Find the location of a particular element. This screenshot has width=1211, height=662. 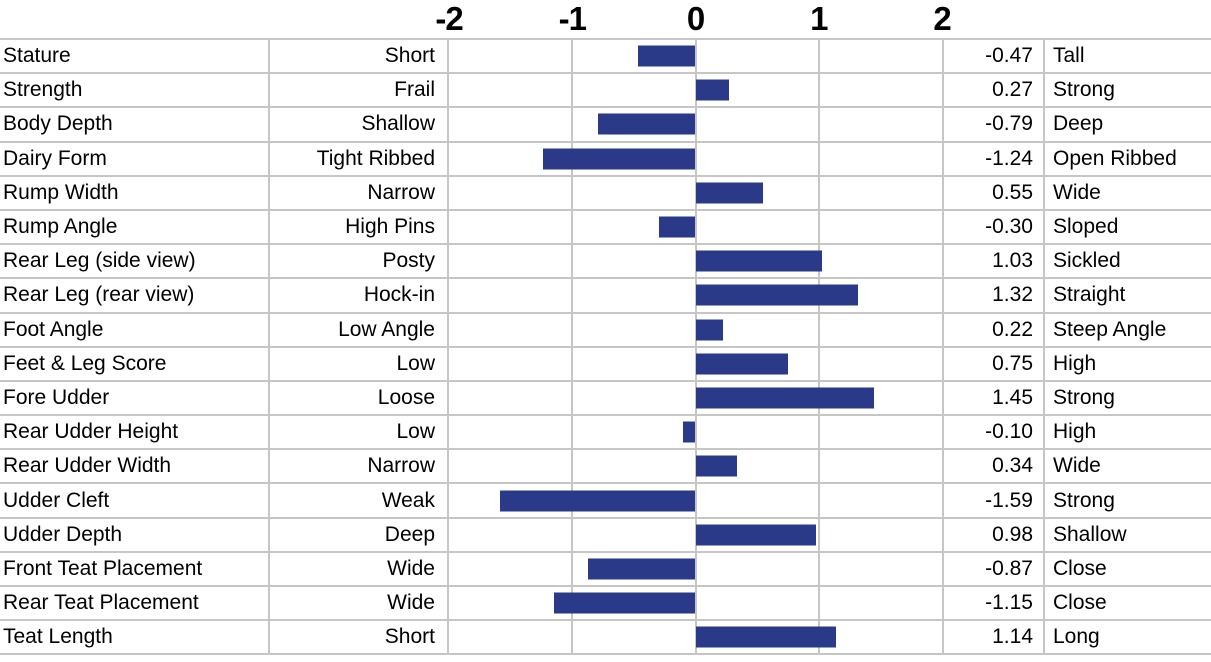

sta-value: -1.24 is located at coordinates (994, 158).